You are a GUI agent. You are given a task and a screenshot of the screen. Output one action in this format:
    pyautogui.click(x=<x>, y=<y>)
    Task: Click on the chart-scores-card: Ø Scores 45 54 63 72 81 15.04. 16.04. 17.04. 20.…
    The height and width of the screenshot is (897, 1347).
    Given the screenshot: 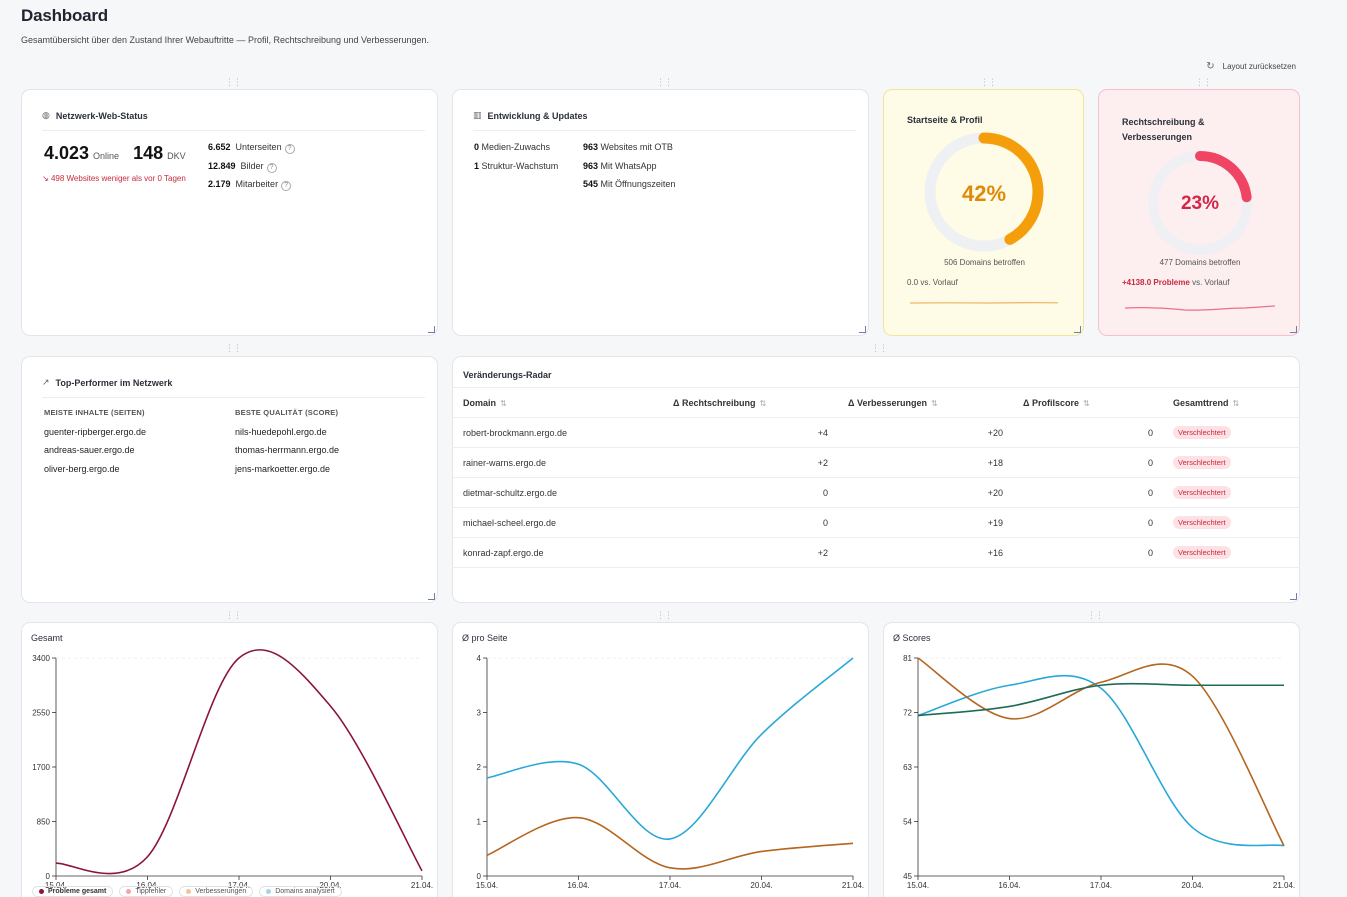 What is the action you would take?
    pyautogui.click(x=1091, y=759)
    